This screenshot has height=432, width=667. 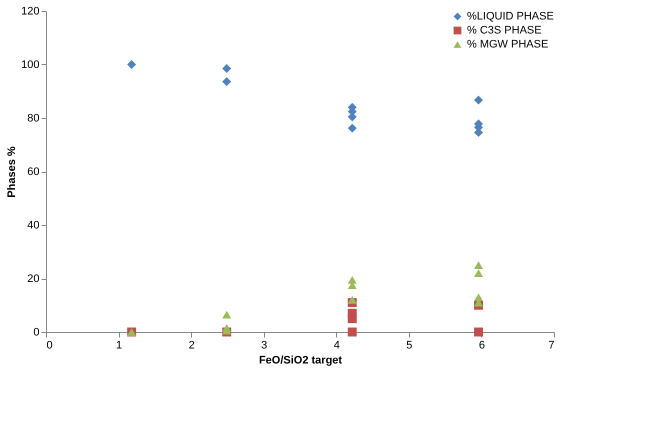 What do you see at coordinates (264, 346) in the screenshot?
I see `x-tick-label: 3` at bounding box center [264, 346].